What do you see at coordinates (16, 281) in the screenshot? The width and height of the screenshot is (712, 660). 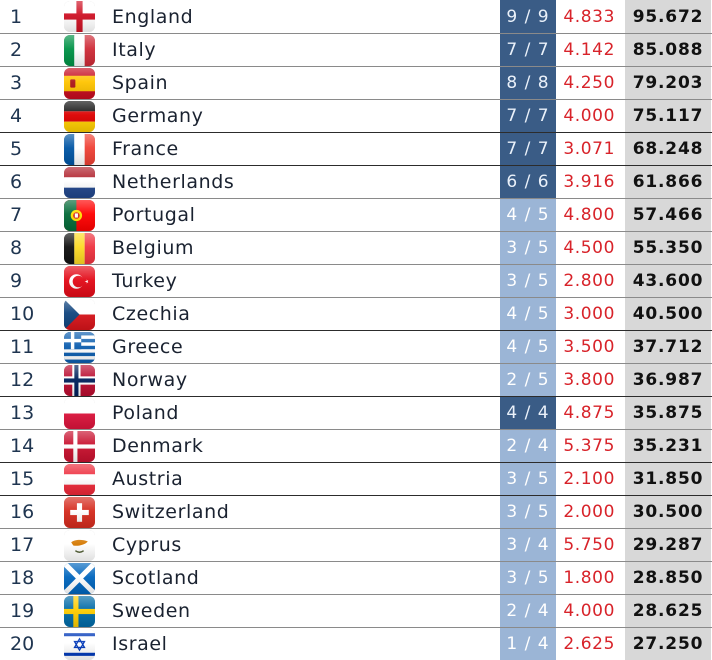 I see `rank-number: 9` at bounding box center [16, 281].